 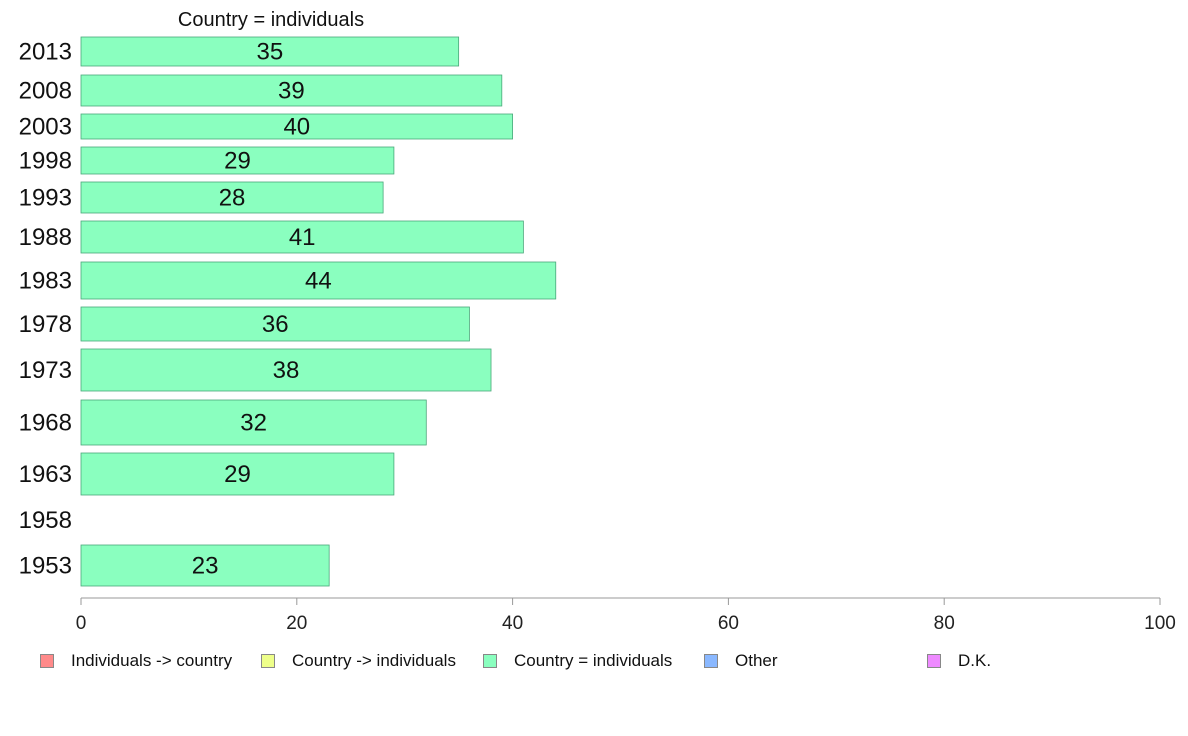 I want to click on bar-1963, so click(x=237, y=474).